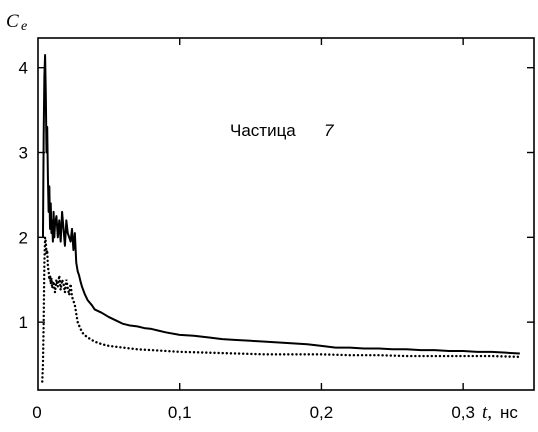 This screenshot has height=432, width=538. What do you see at coordinates (263, 130) in the screenshot?
I see `annotation-label: Частица` at bounding box center [263, 130].